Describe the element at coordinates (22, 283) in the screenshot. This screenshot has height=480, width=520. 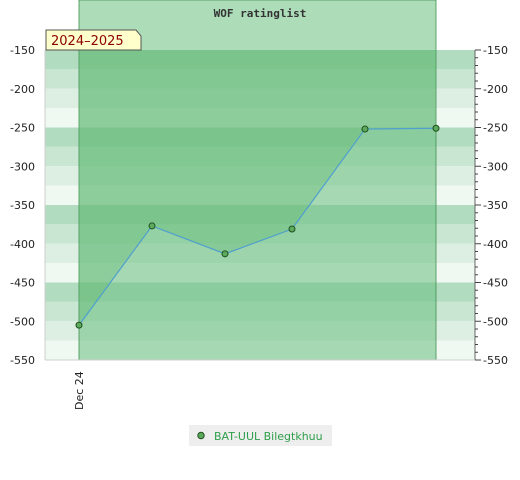
I see `y-tick-label-left: -450` at that location.